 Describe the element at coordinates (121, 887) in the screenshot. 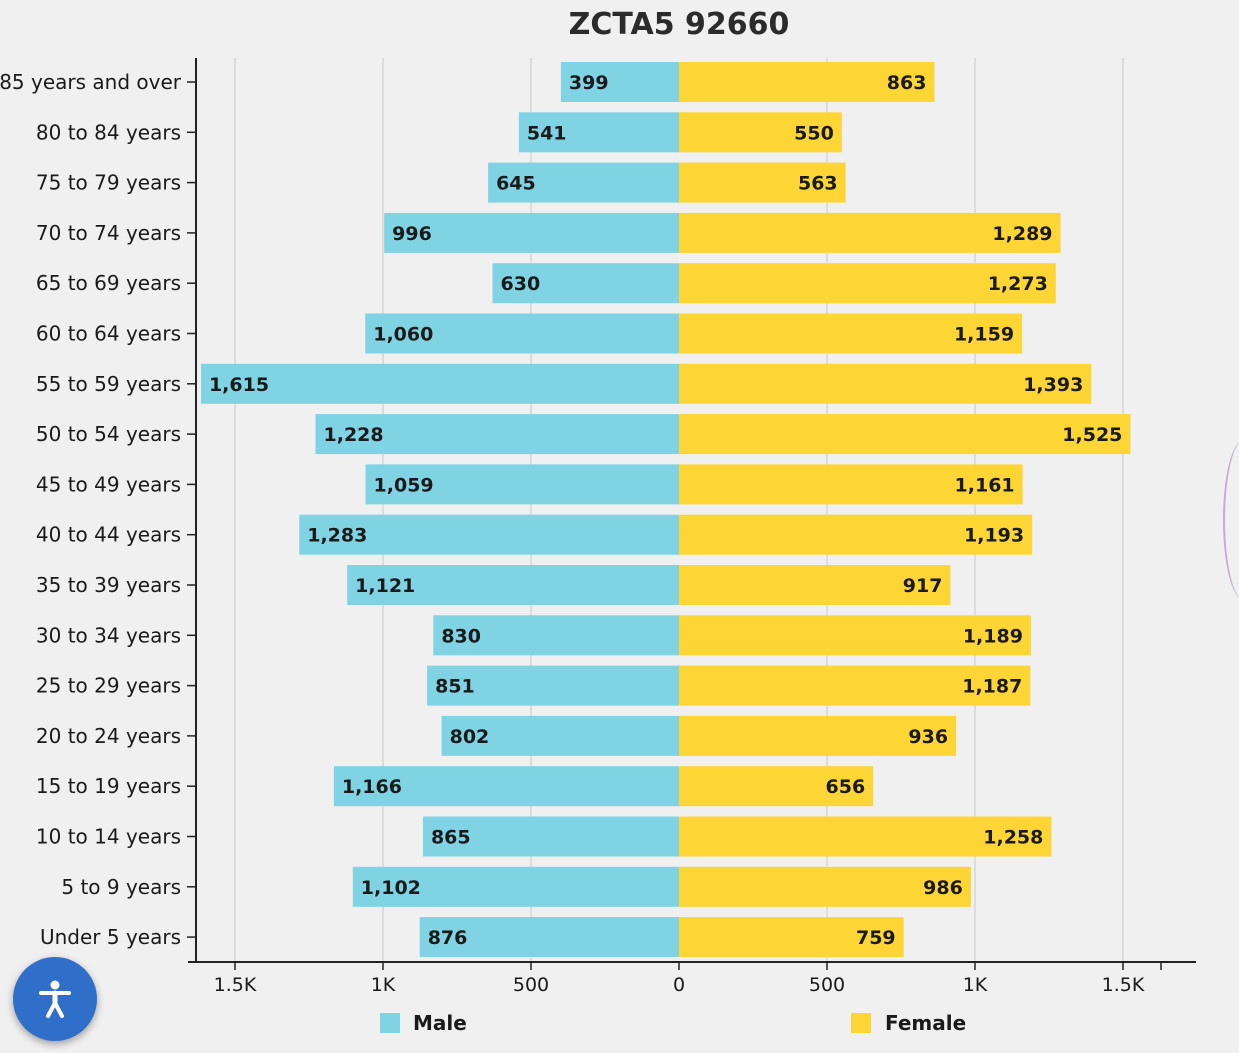

I see `age-group-label: 5 to 9 years` at that location.